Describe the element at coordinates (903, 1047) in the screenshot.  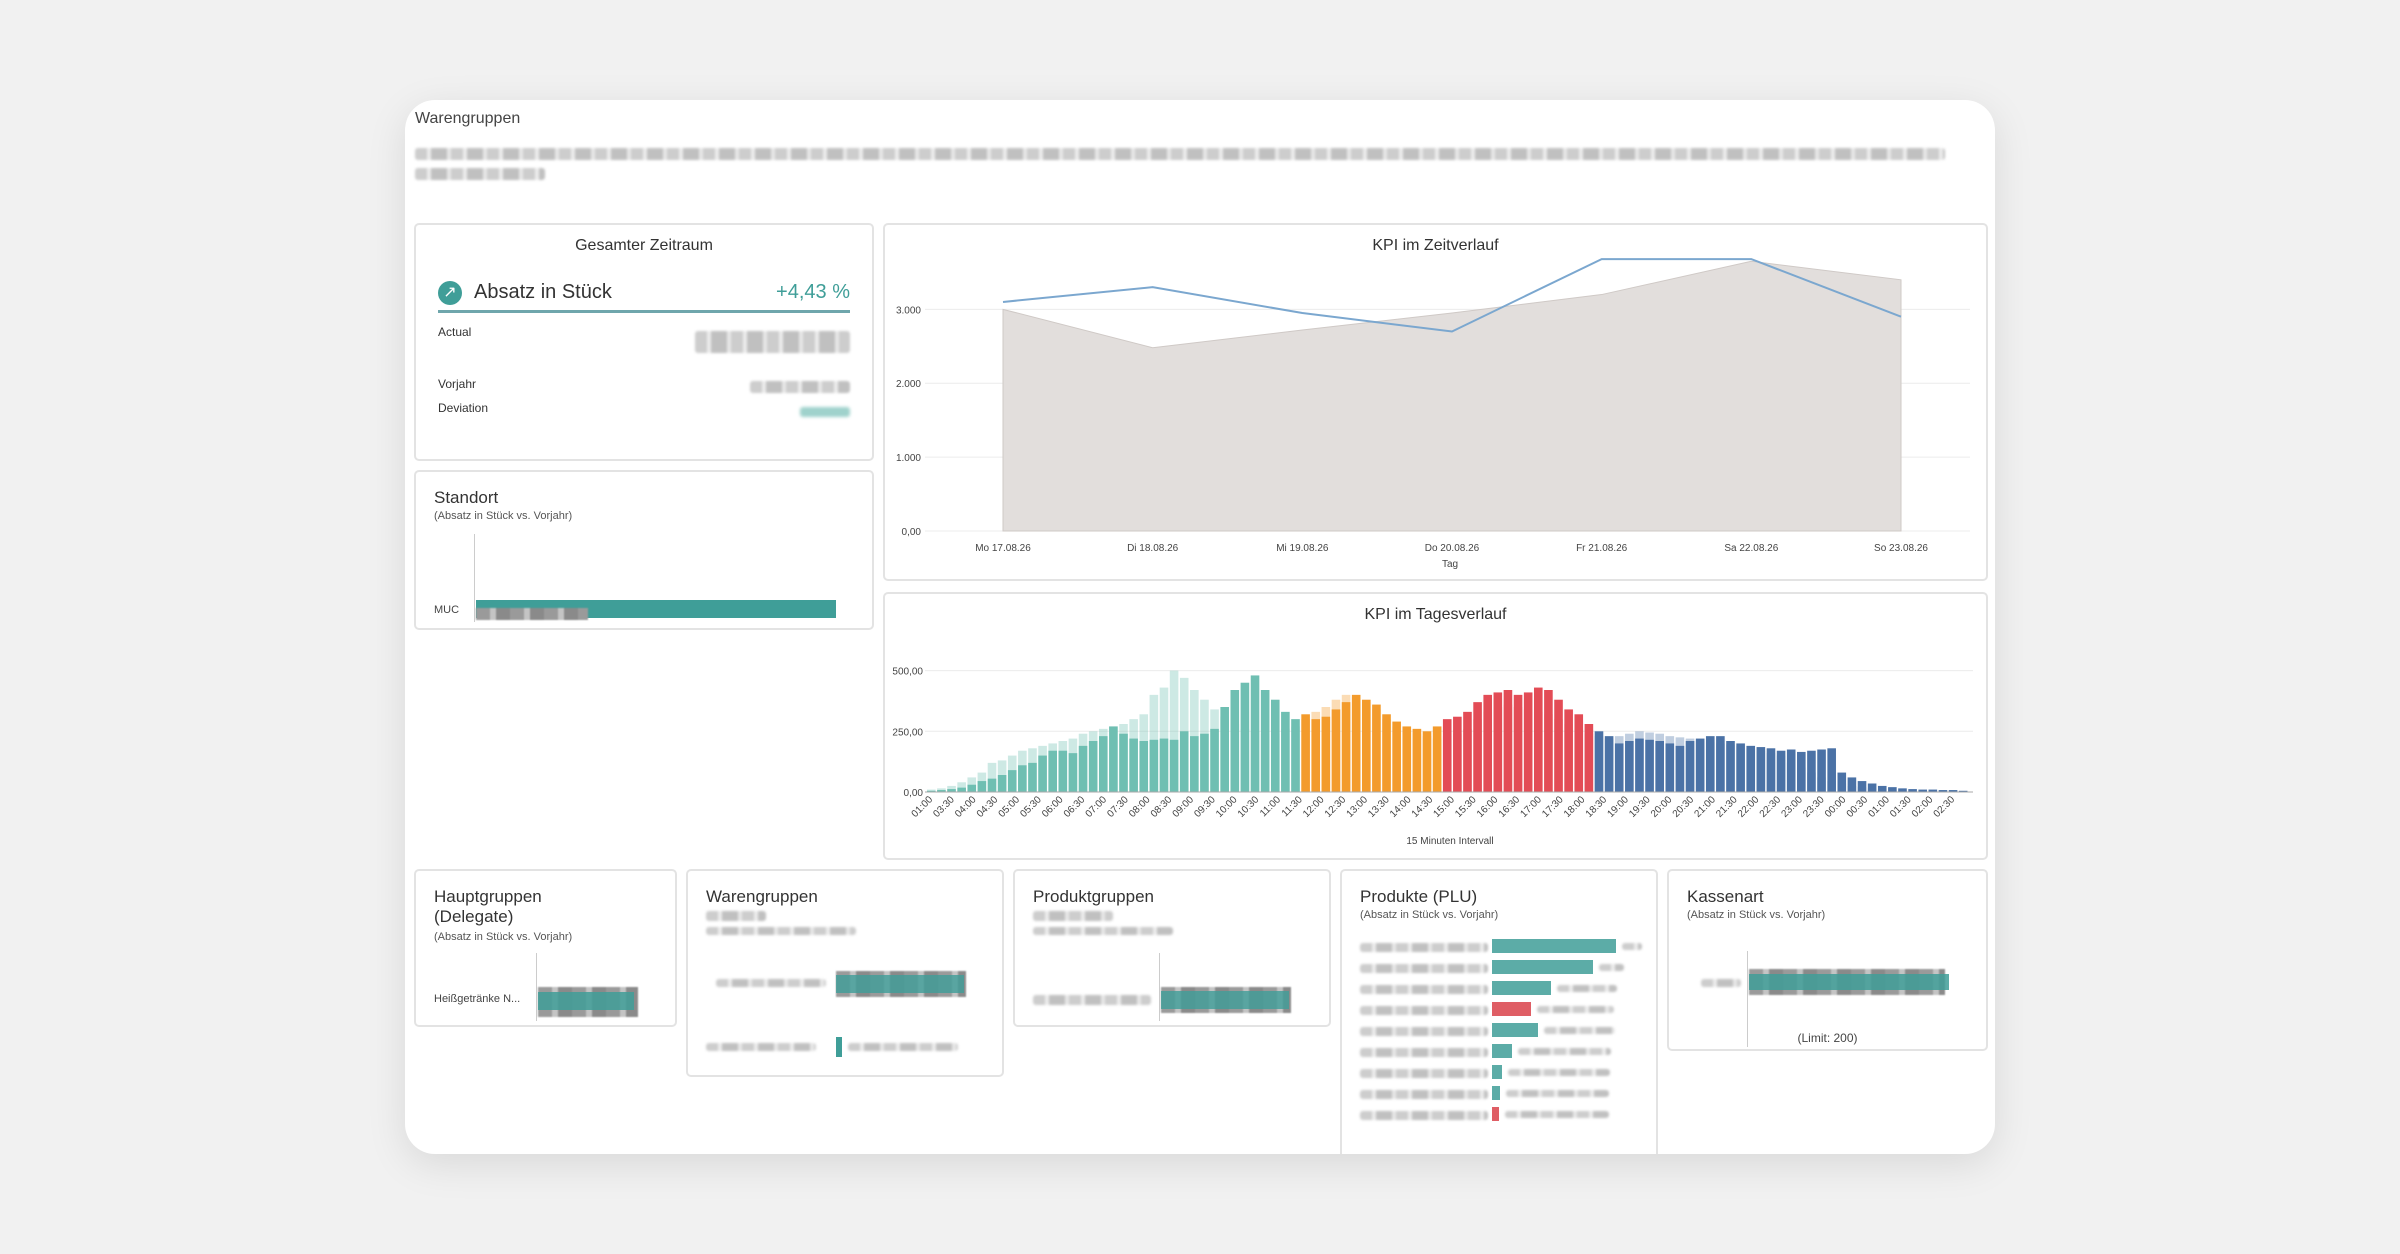
I see `warengruppen-row2-value-redacted` at that location.